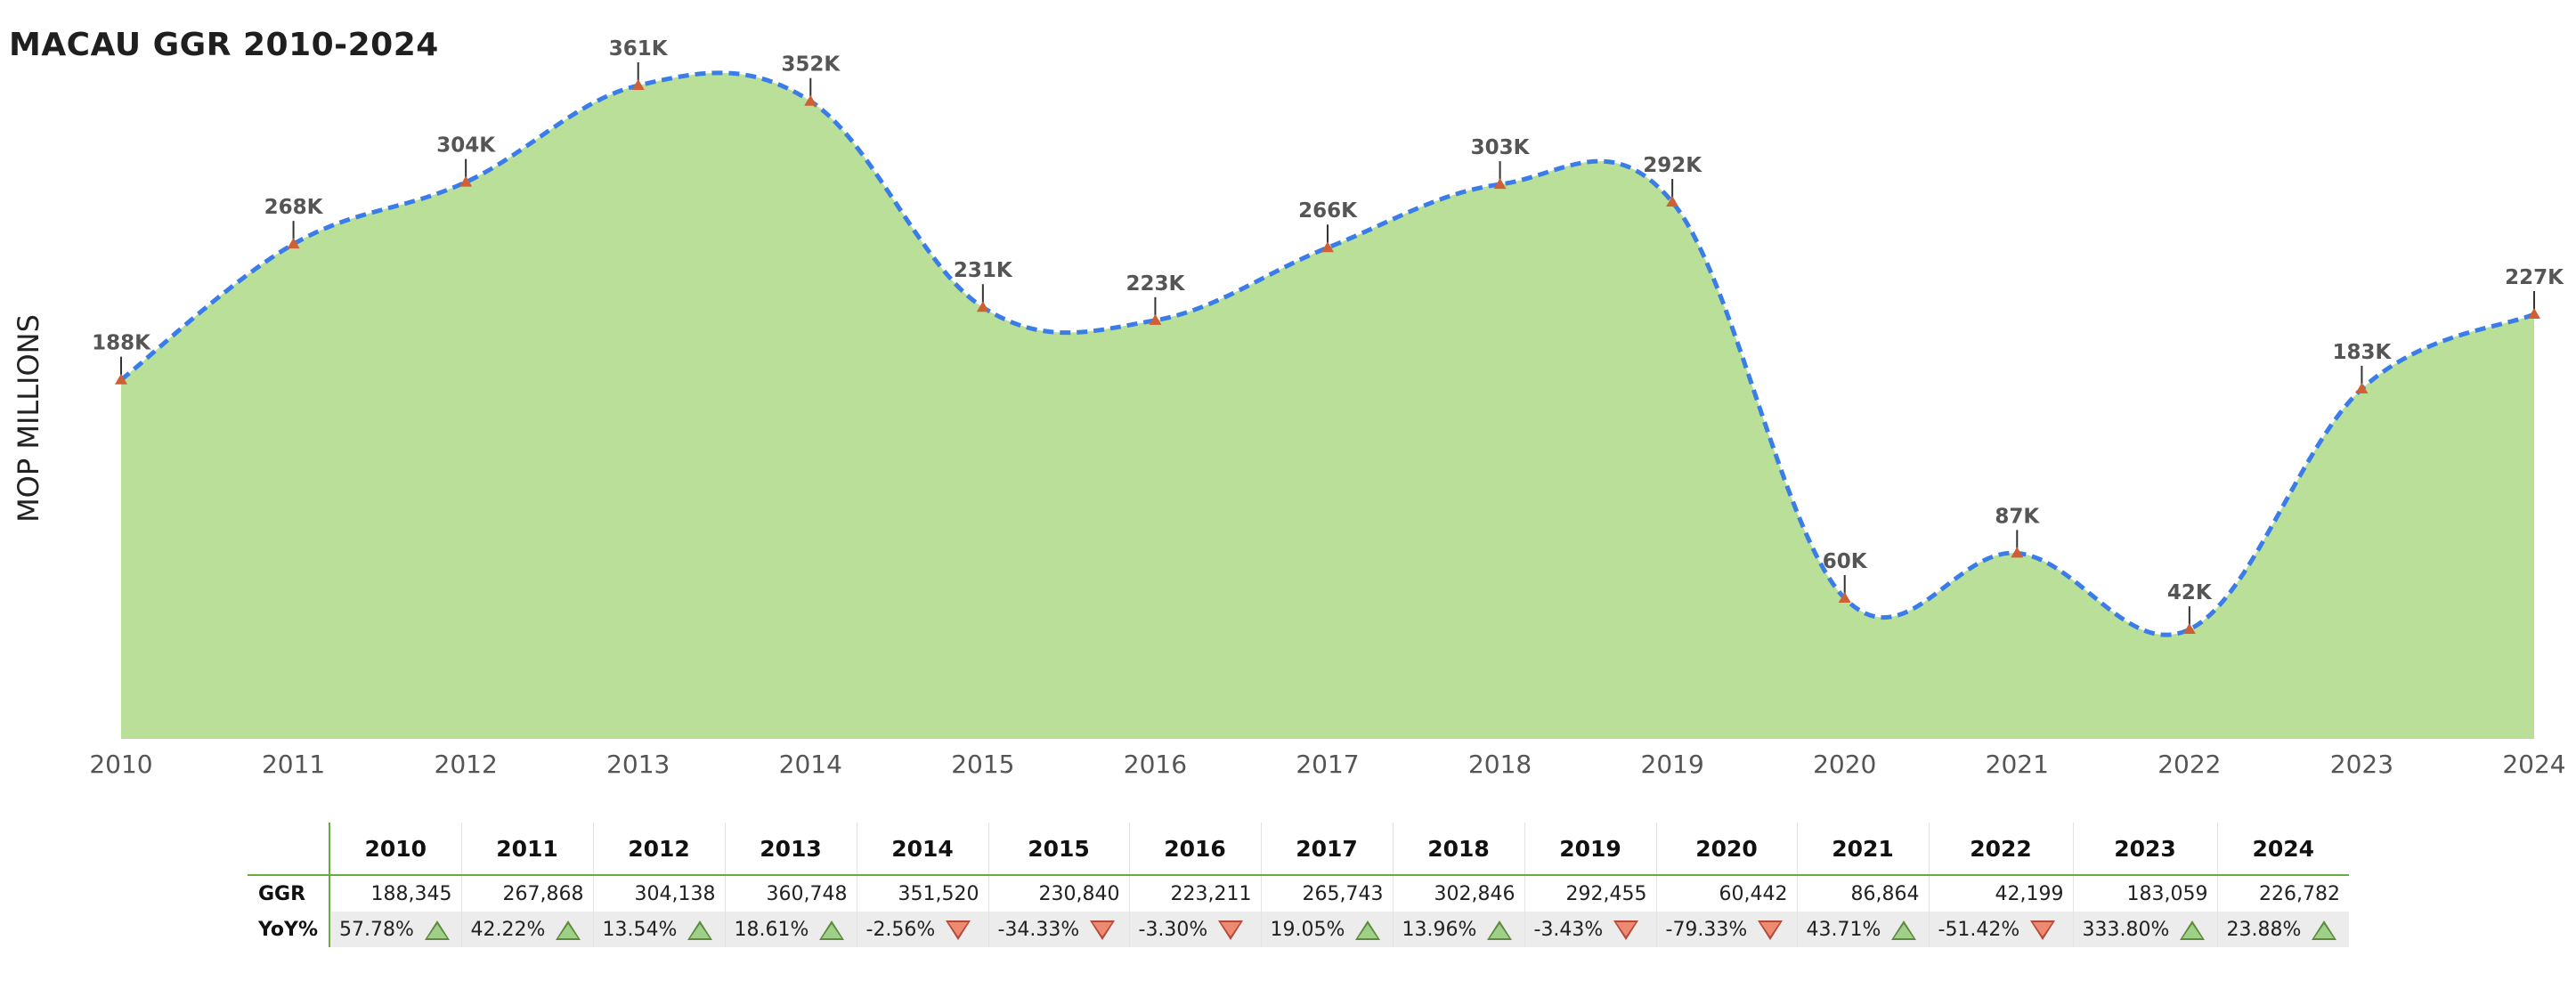 The height and width of the screenshot is (981, 2576). Describe the element at coordinates (2017, 764) in the screenshot. I see `x-tick-label: 2021` at that location.